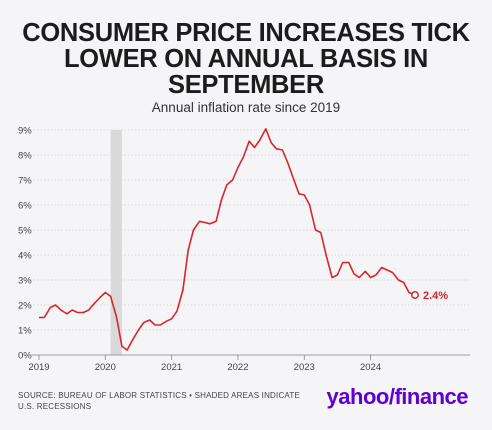  What do you see at coordinates (25, 181) in the screenshot?
I see `y-tick-label: 7%` at bounding box center [25, 181].